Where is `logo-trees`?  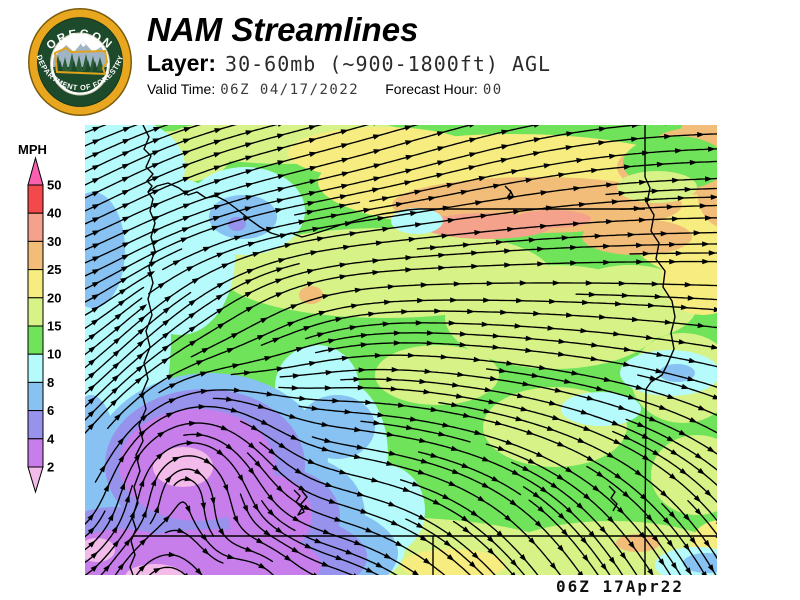
logo-trees is located at coordinates (79, 63).